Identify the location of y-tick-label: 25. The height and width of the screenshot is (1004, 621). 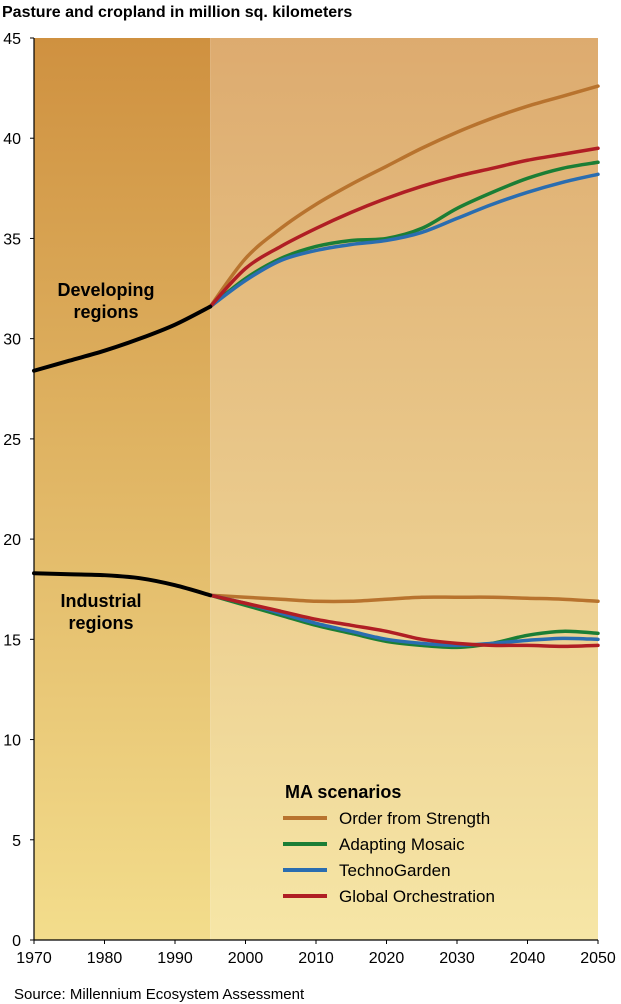
(12, 440).